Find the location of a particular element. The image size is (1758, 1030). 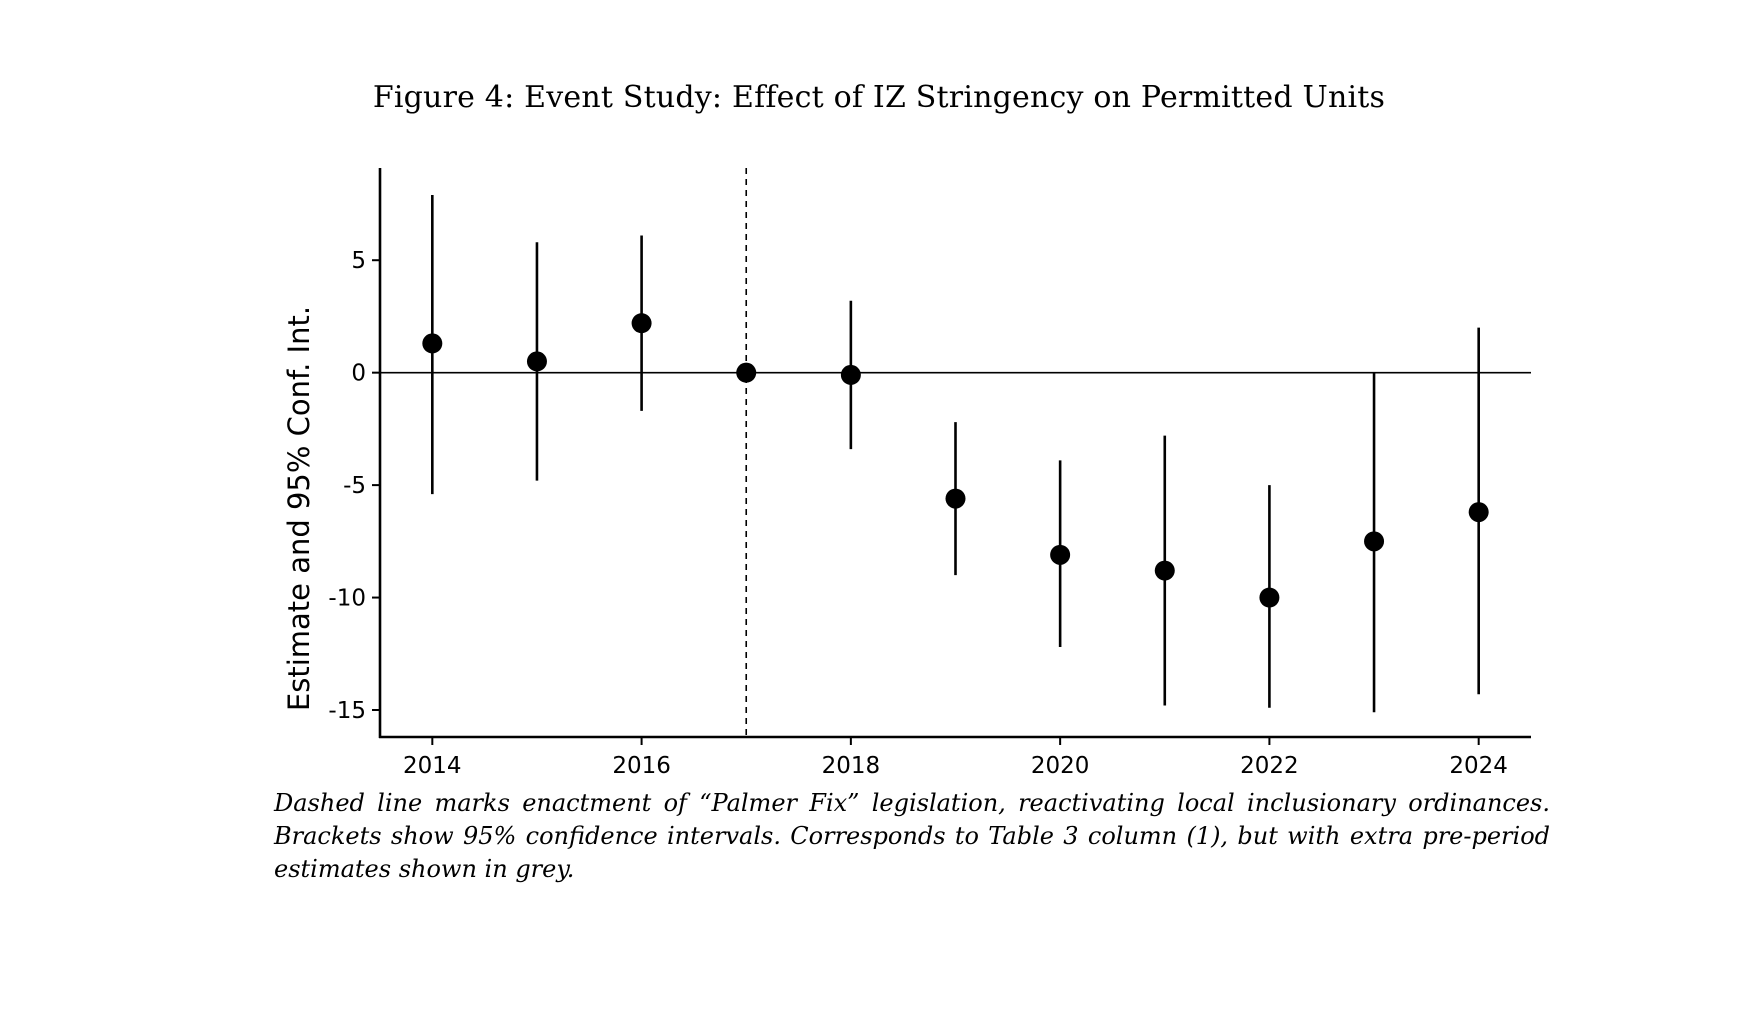

x-axis-ticks: 2014 2016 2018 2020 2022 2024 is located at coordinates (955, 758).